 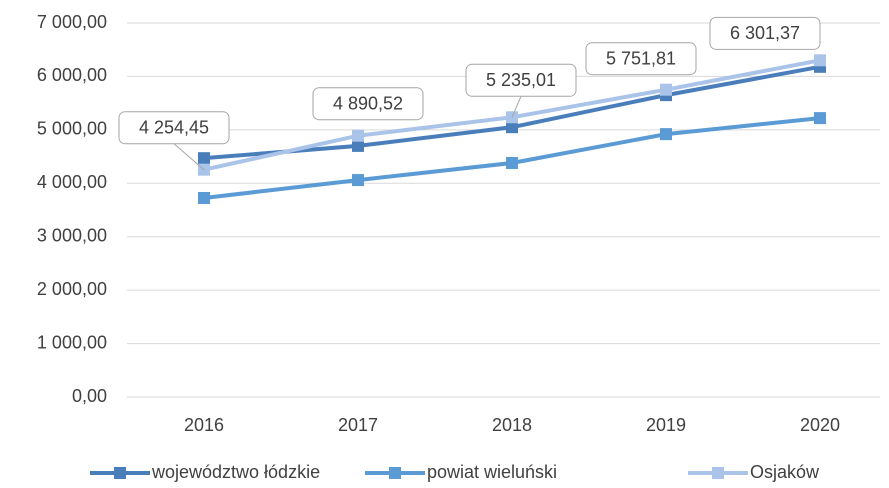 What do you see at coordinates (72, 342) in the screenshot?
I see `y-tick-label: 1 000,00` at bounding box center [72, 342].